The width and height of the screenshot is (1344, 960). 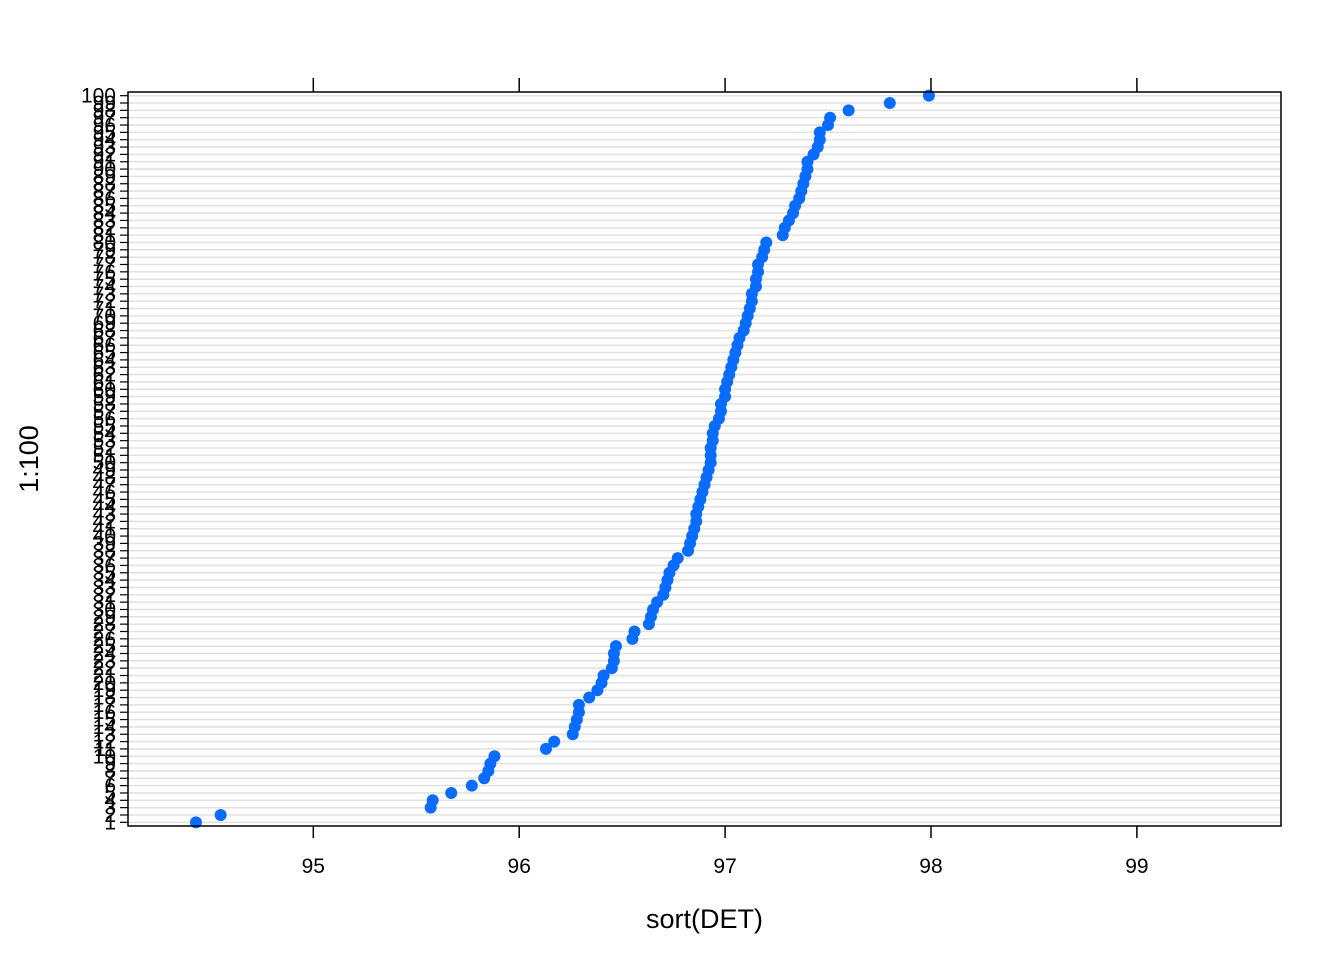 What do you see at coordinates (104, 624) in the screenshot?
I see `y-tick-label: 28` at bounding box center [104, 624].